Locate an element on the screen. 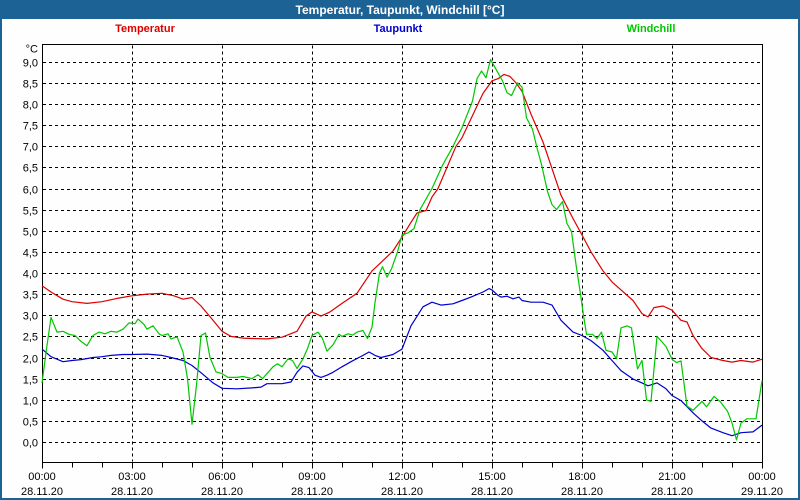 Image resolution: width=800 pixels, height=500 pixels. chart-legend: Temperatur Taupunkt Windchill is located at coordinates (400, 30).